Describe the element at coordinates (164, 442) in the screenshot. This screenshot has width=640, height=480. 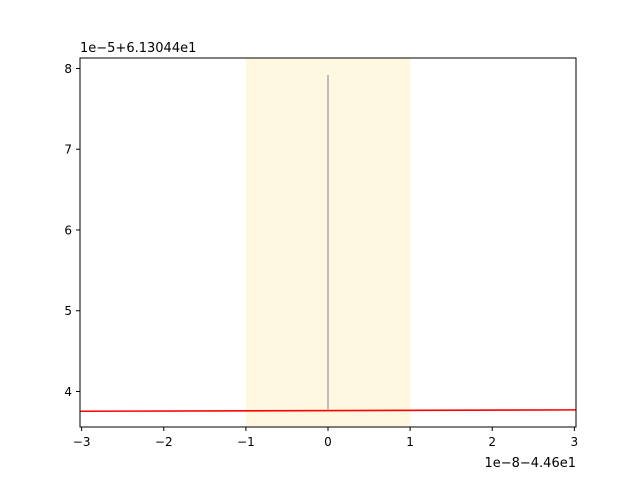
I see `x-tick-label: −2` at that location.